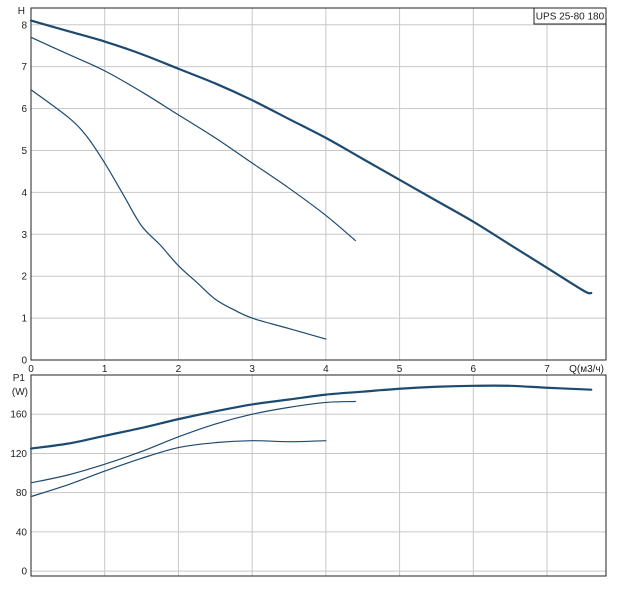 The image size is (623, 606). What do you see at coordinates (18, 415) in the screenshot?
I see `chart-1-y-tick-label-4: 160` at bounding box center [18, 415].